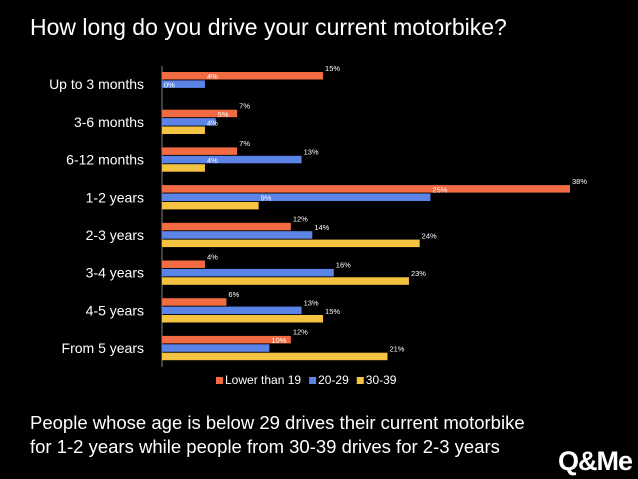 The height and width of the screenshot is (479, 638). I want to click on data-label: 21%, so click(396, 349).